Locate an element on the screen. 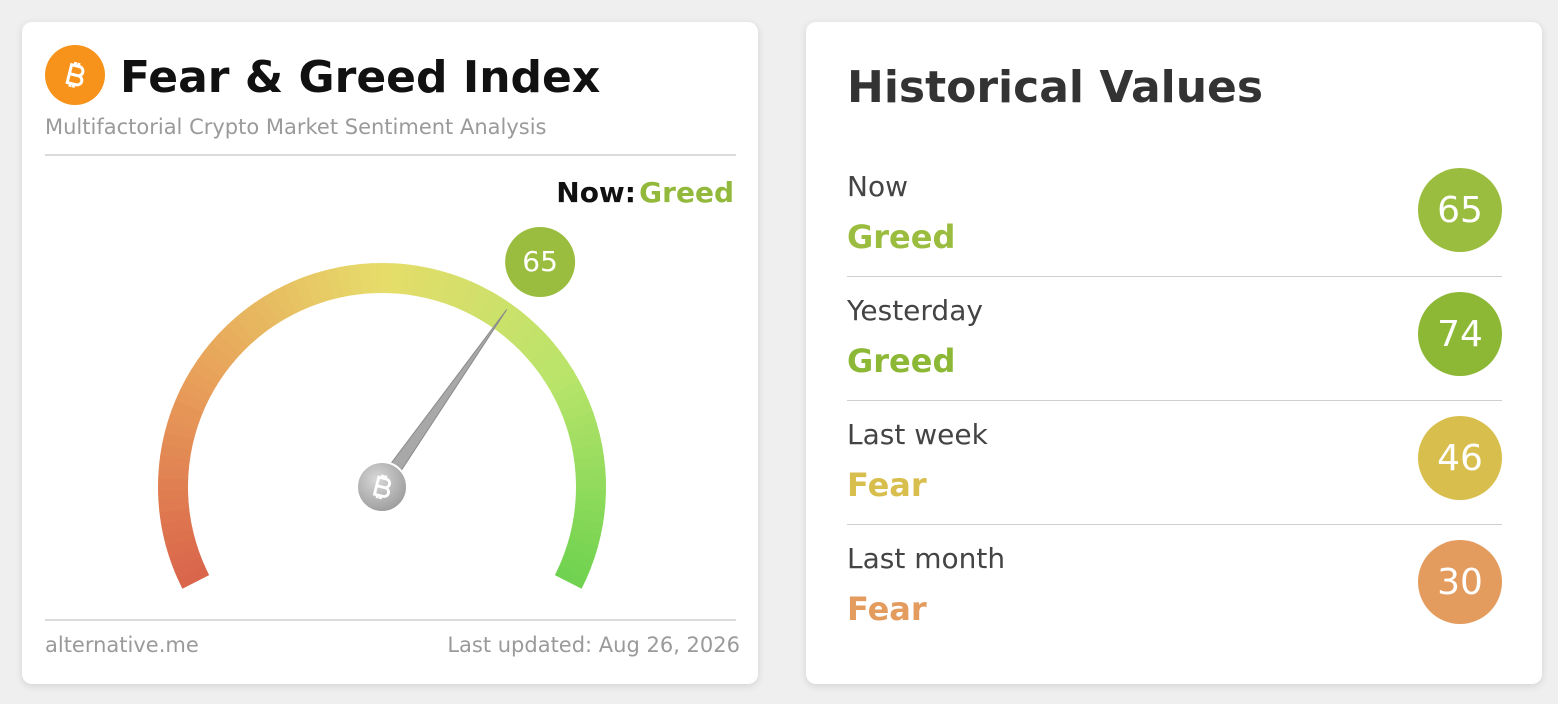 The height and width of the screenshot is (704, 1558). value-label: 65 is located at coordinates (540, 261).